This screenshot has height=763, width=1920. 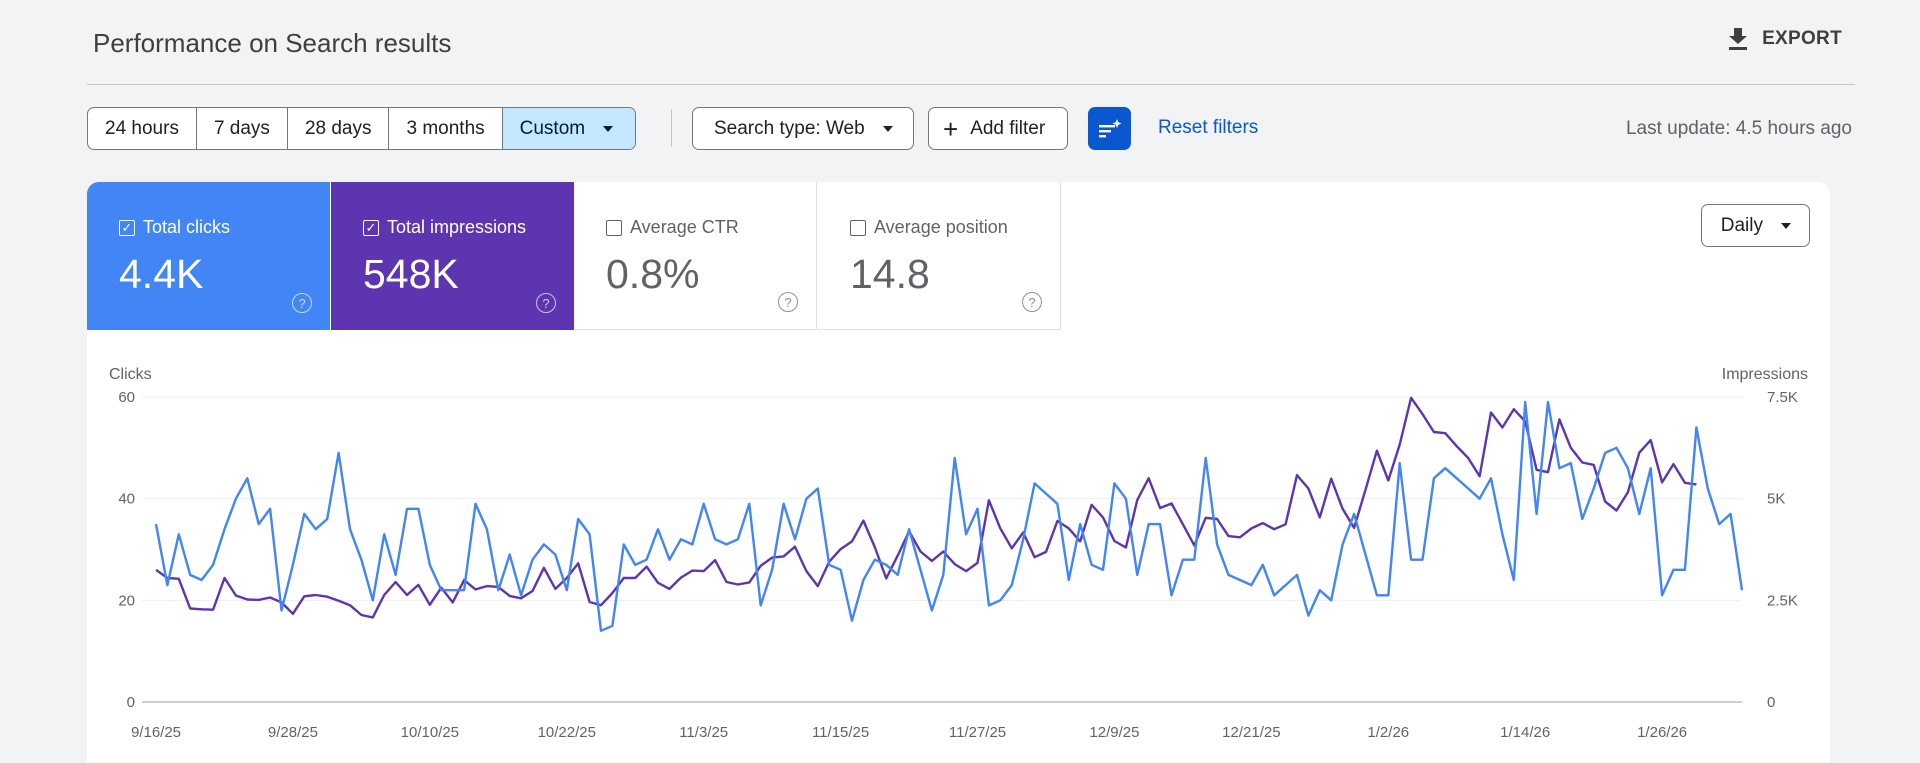 What do you see at coordinates (552, 128) in the screenshot?
I see `date-range-custom-label: Custom` at bounding box center [552, 128].